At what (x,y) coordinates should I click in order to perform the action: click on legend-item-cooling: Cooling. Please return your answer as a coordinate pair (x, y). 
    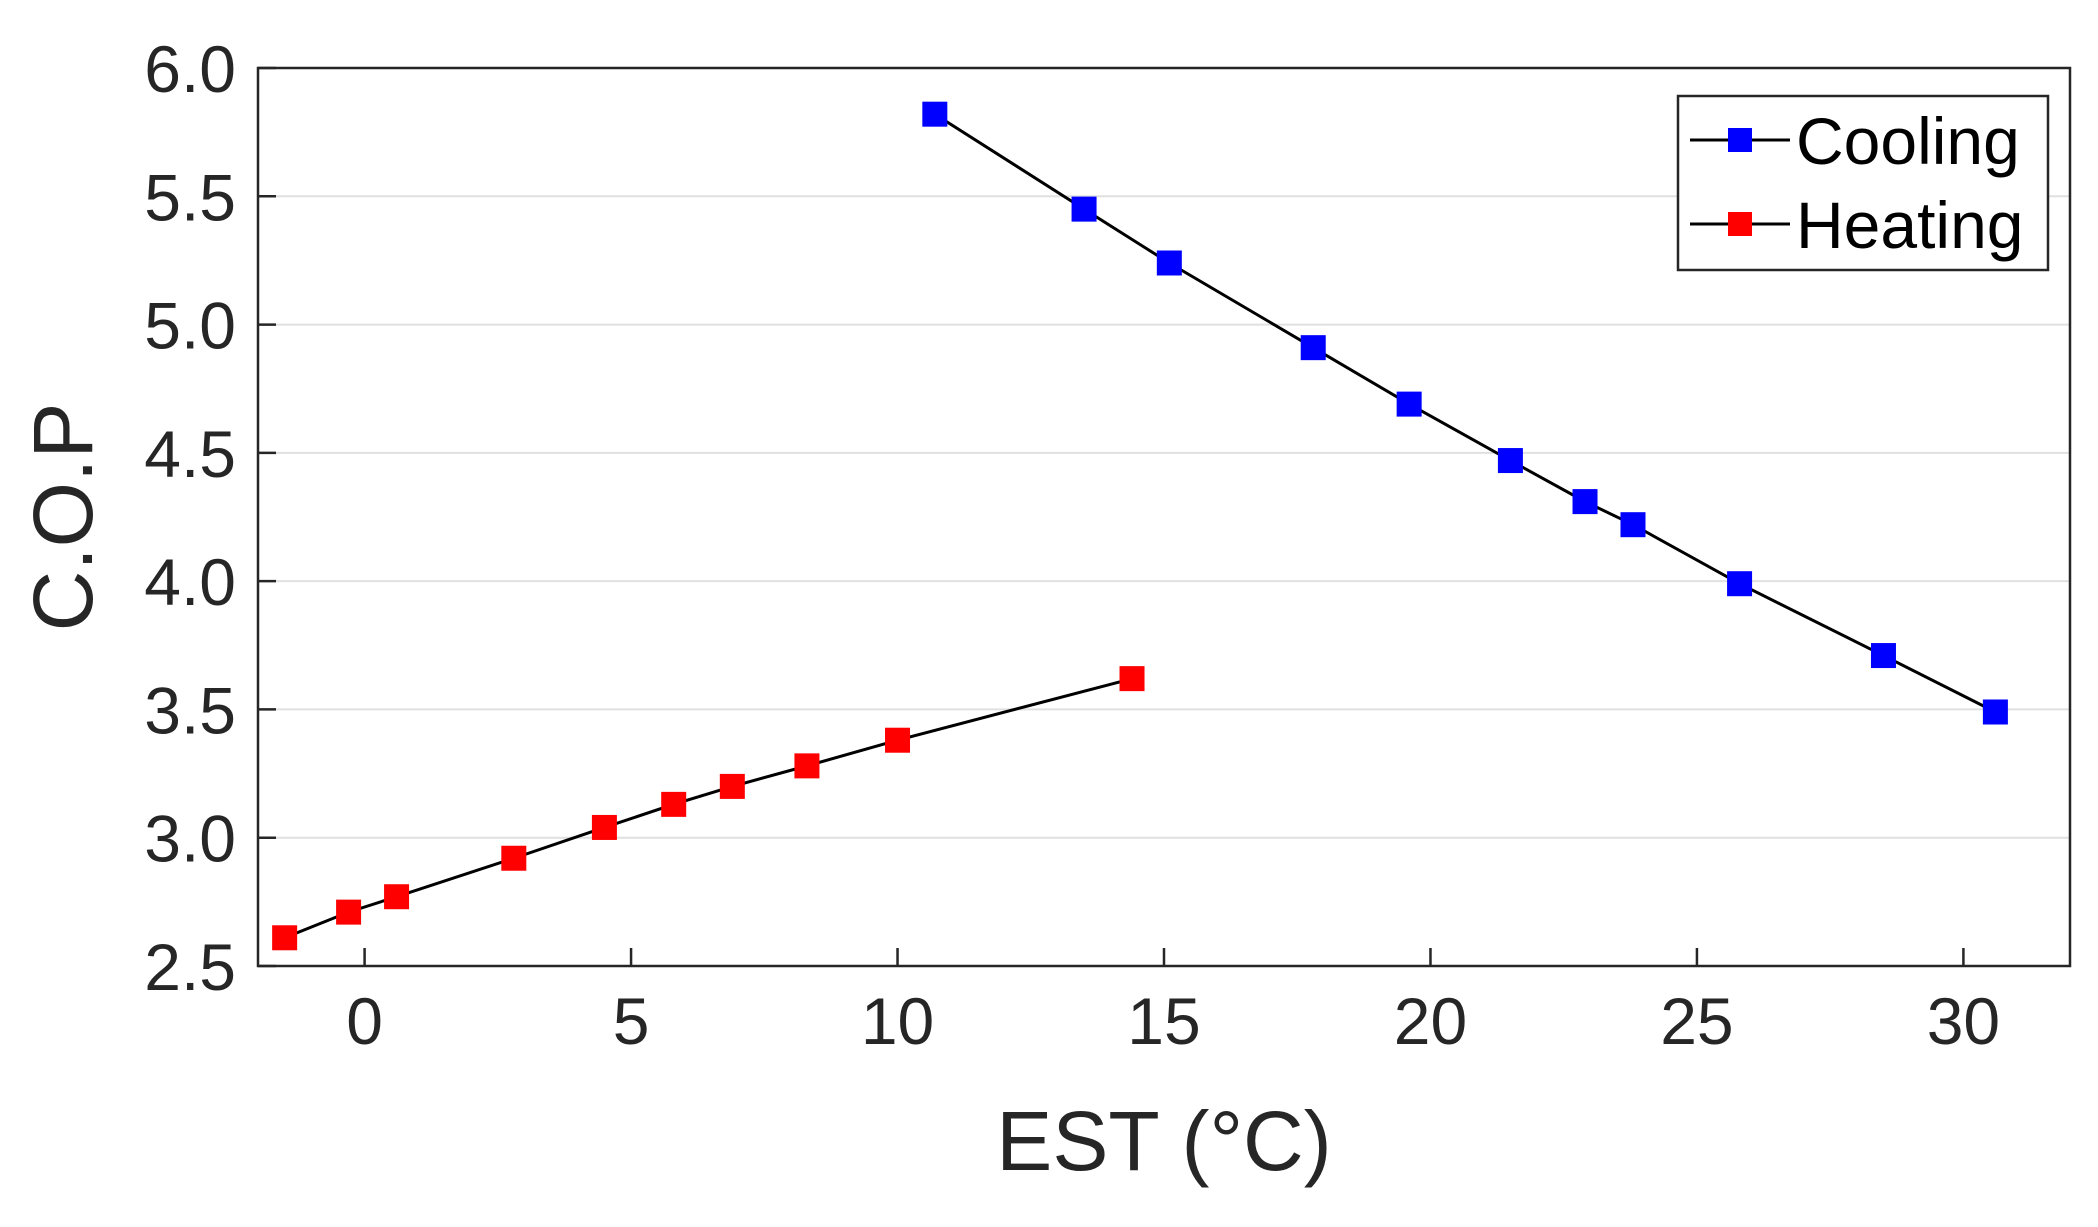
    Looking at the image, I should click on (1855, 141).